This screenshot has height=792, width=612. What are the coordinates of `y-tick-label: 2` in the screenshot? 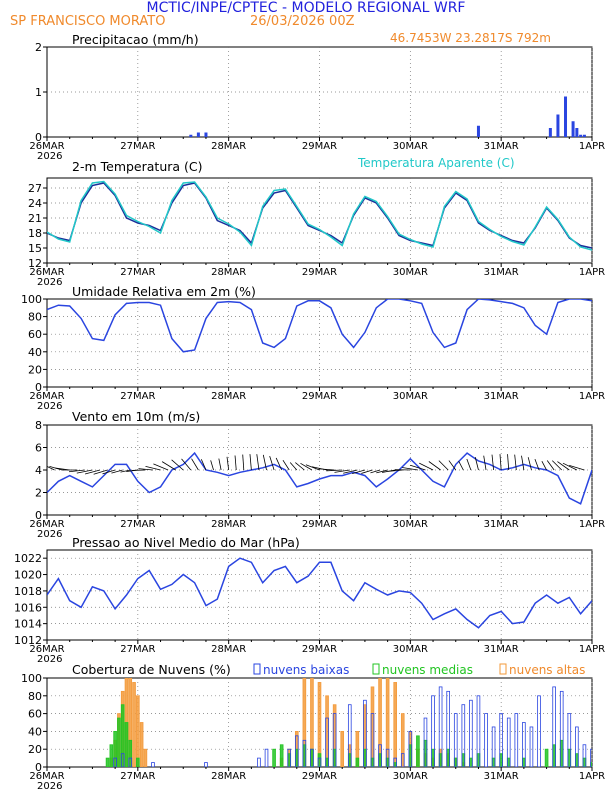 It's located at (38, 493).